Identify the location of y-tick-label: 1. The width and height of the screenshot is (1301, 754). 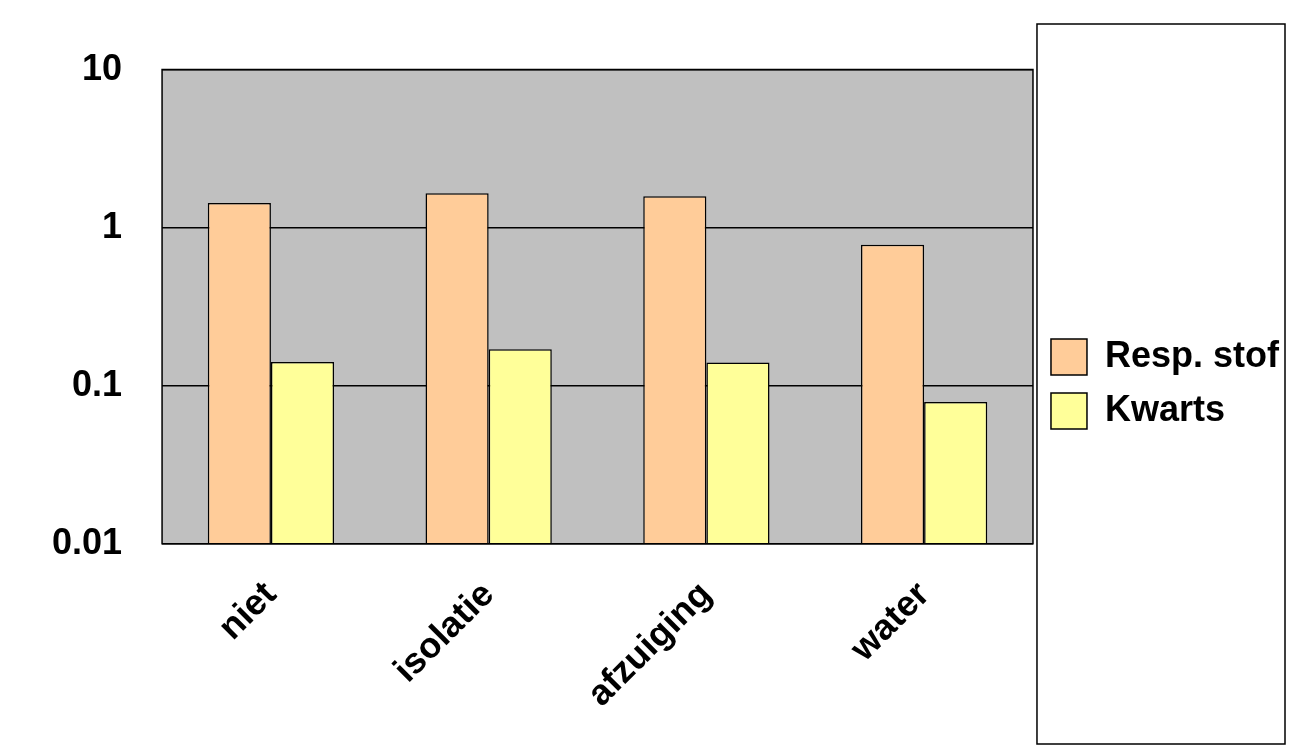
(112, 225).